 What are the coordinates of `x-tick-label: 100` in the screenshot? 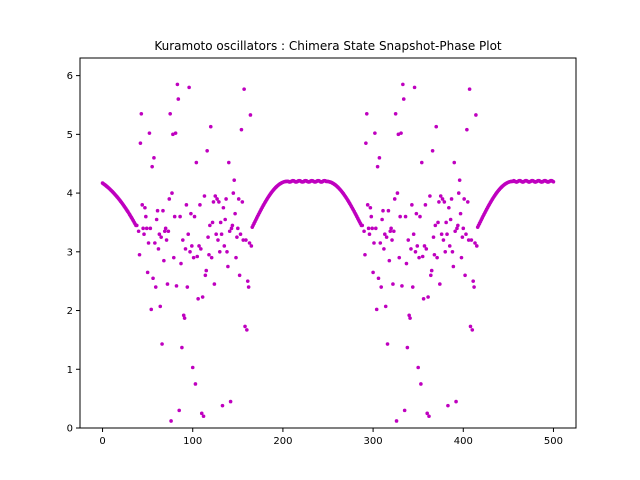 It's located at (192, 441).